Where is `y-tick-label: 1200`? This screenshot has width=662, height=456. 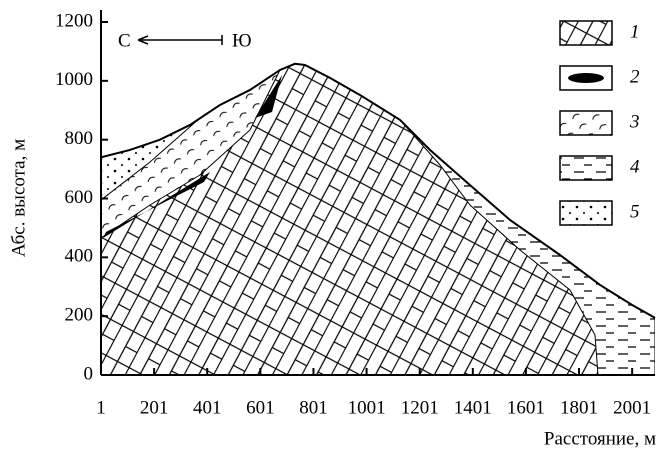 y-tick-label: 1200 is located at coordinates (74, 20).